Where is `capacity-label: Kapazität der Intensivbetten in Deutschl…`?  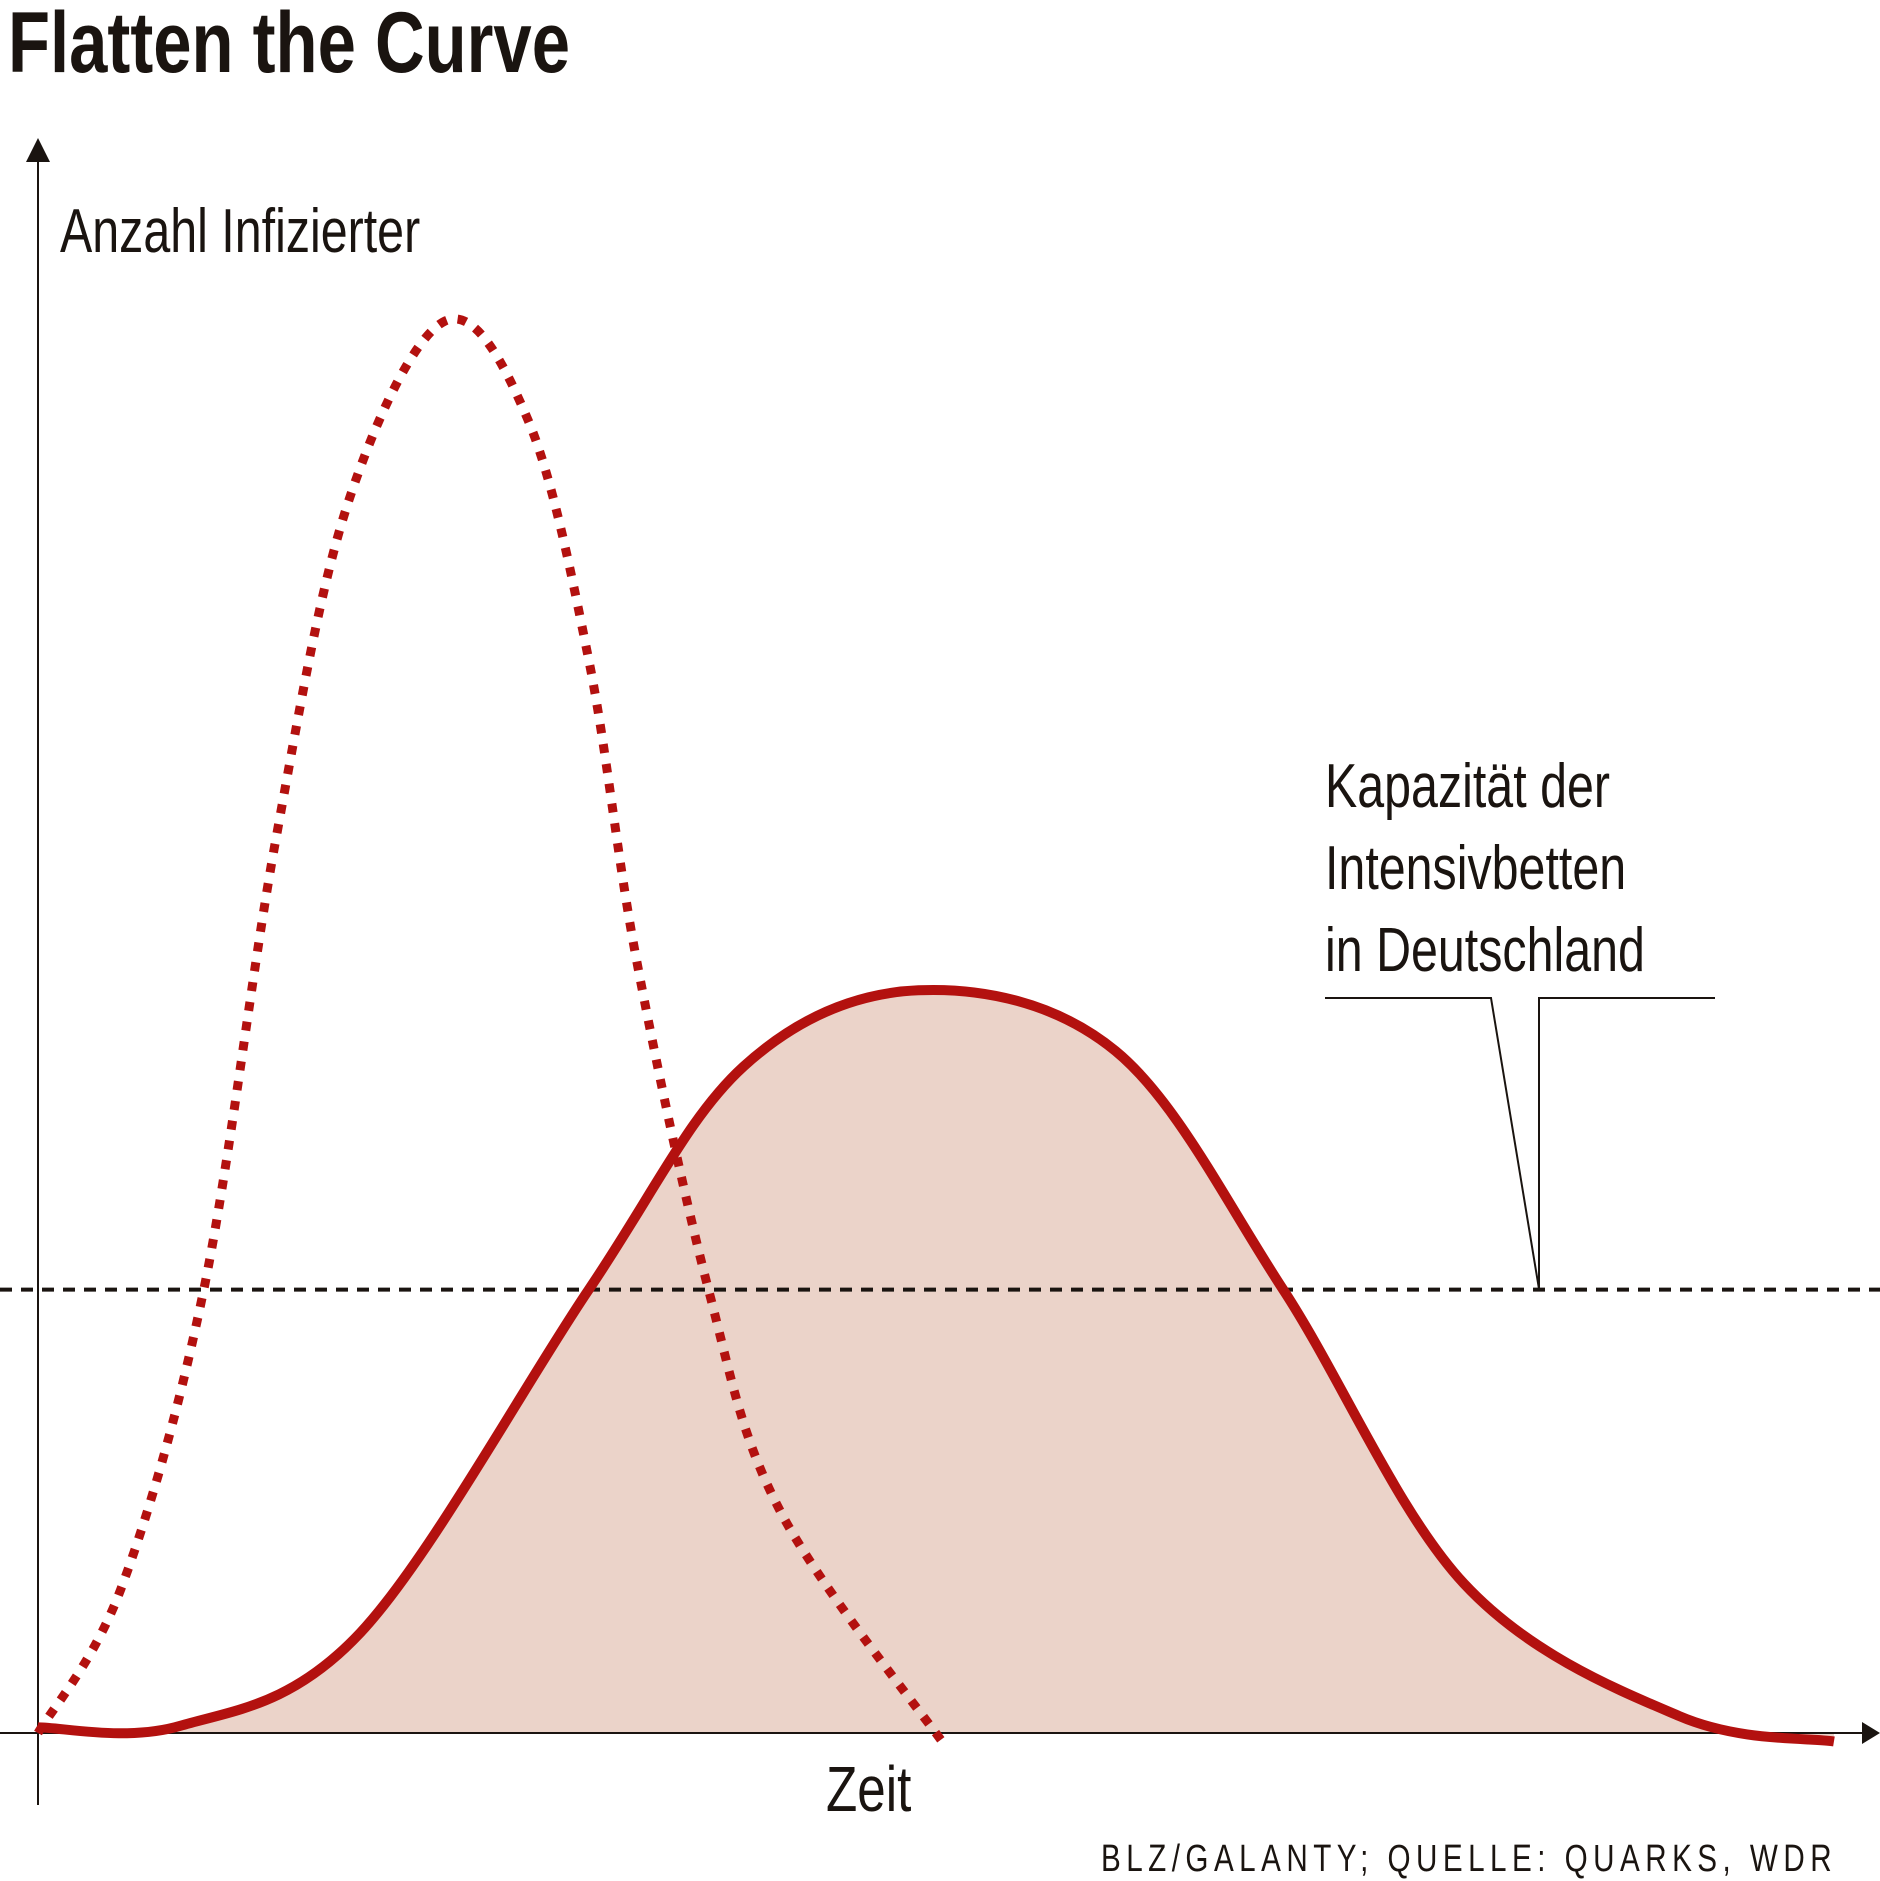 capacity-label: Kapazität der Intensivbetten in Deutschl… is located at coordinates (1485, 869).